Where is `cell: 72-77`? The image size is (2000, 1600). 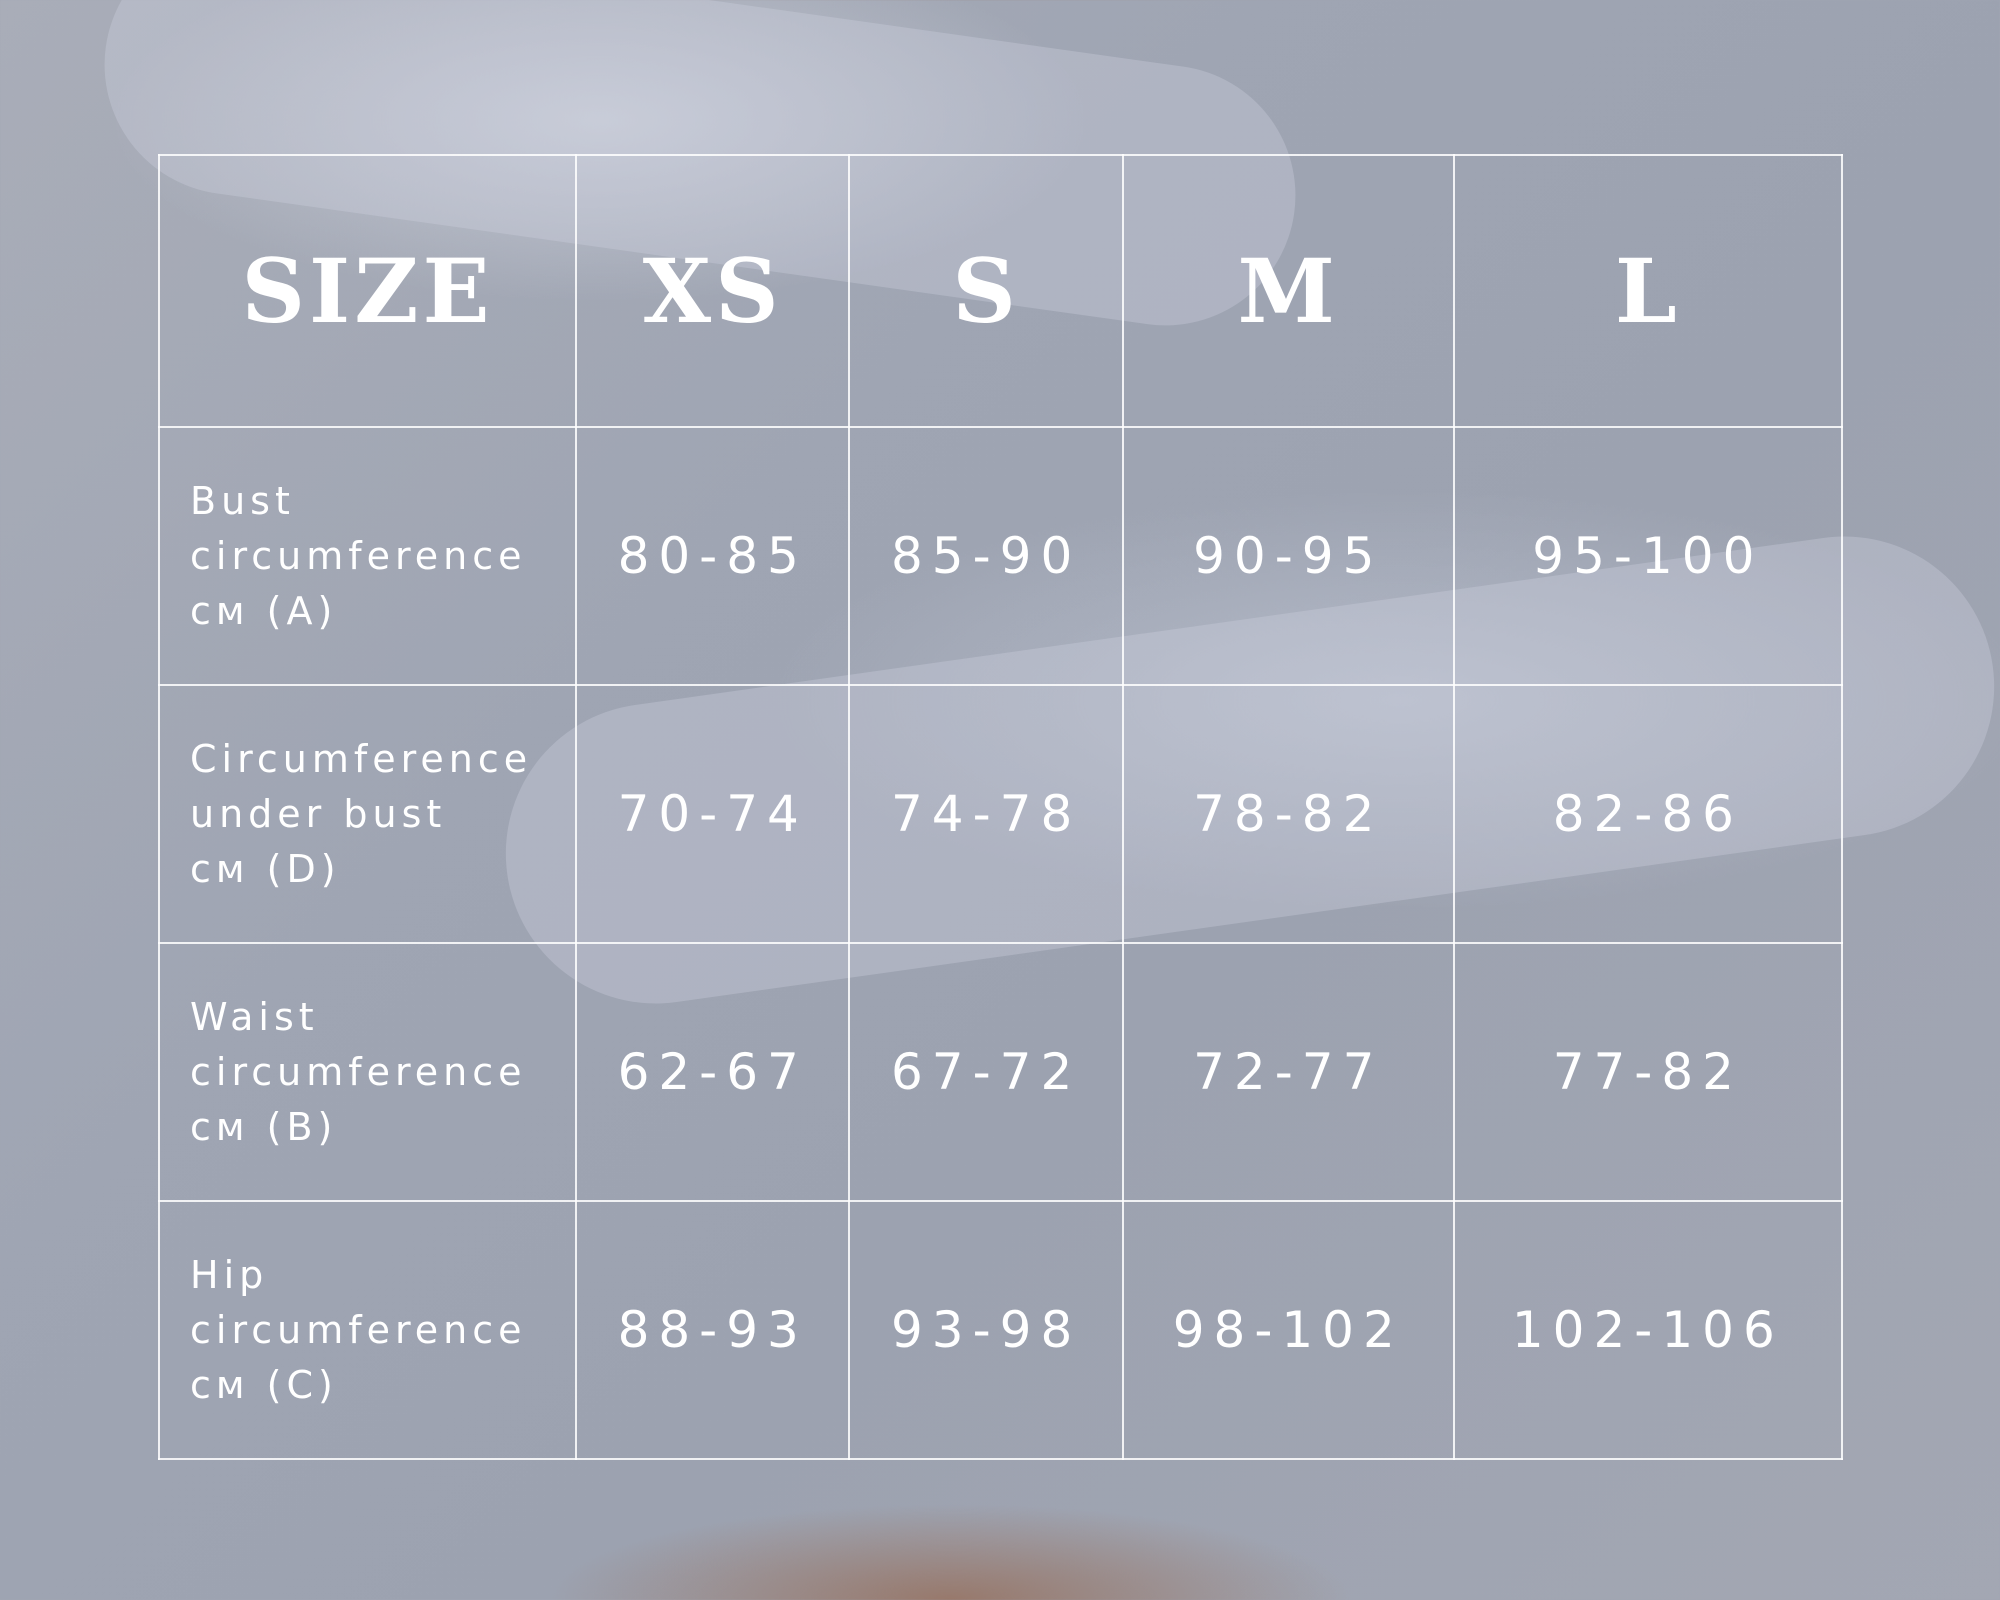 cell: 72-77 is located at coordinates (1288, 1072).